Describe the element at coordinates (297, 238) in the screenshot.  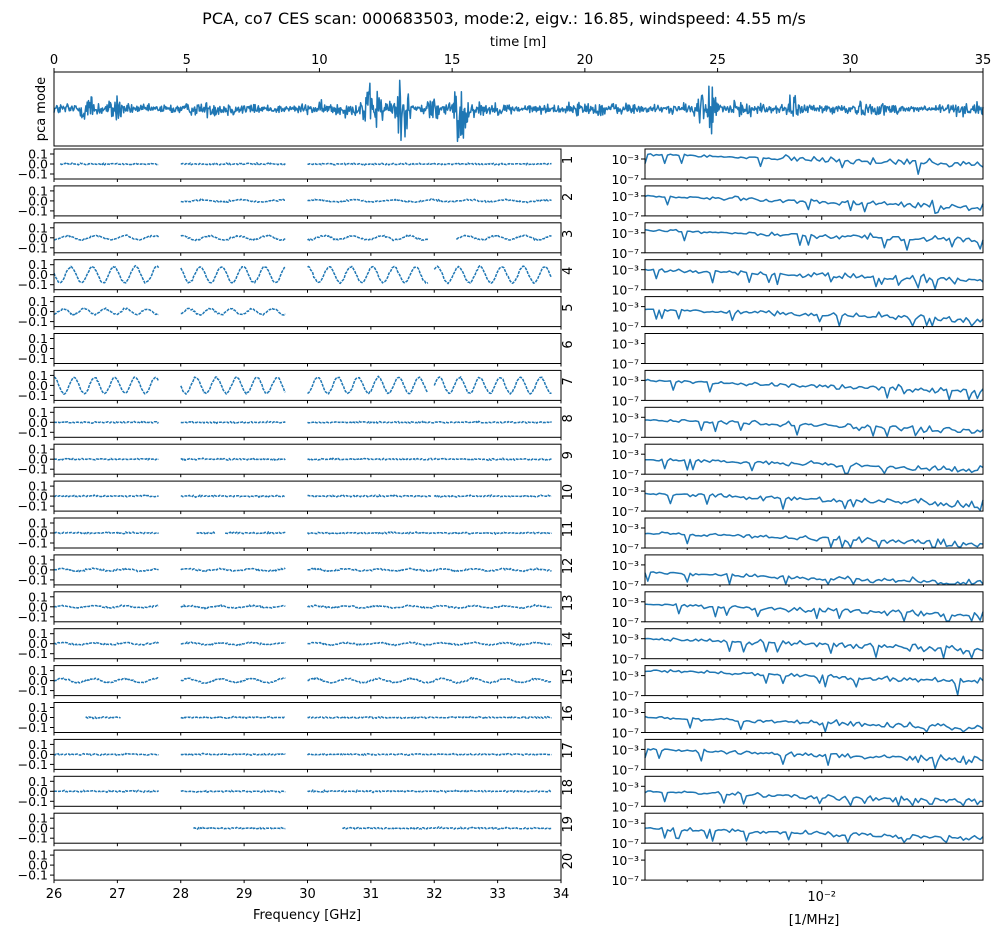
I see `frequency-panel-3: 0.10.0−0.1 3` at that location.